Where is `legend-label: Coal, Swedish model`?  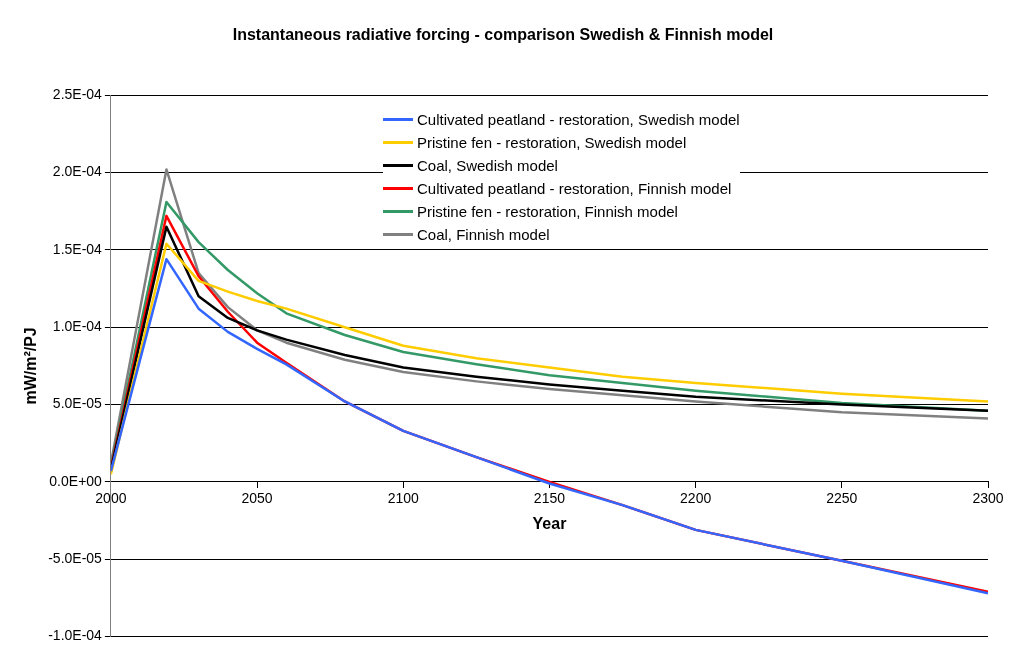 legend-label: Coal, Swedish model is located at coordinates (487, 165).